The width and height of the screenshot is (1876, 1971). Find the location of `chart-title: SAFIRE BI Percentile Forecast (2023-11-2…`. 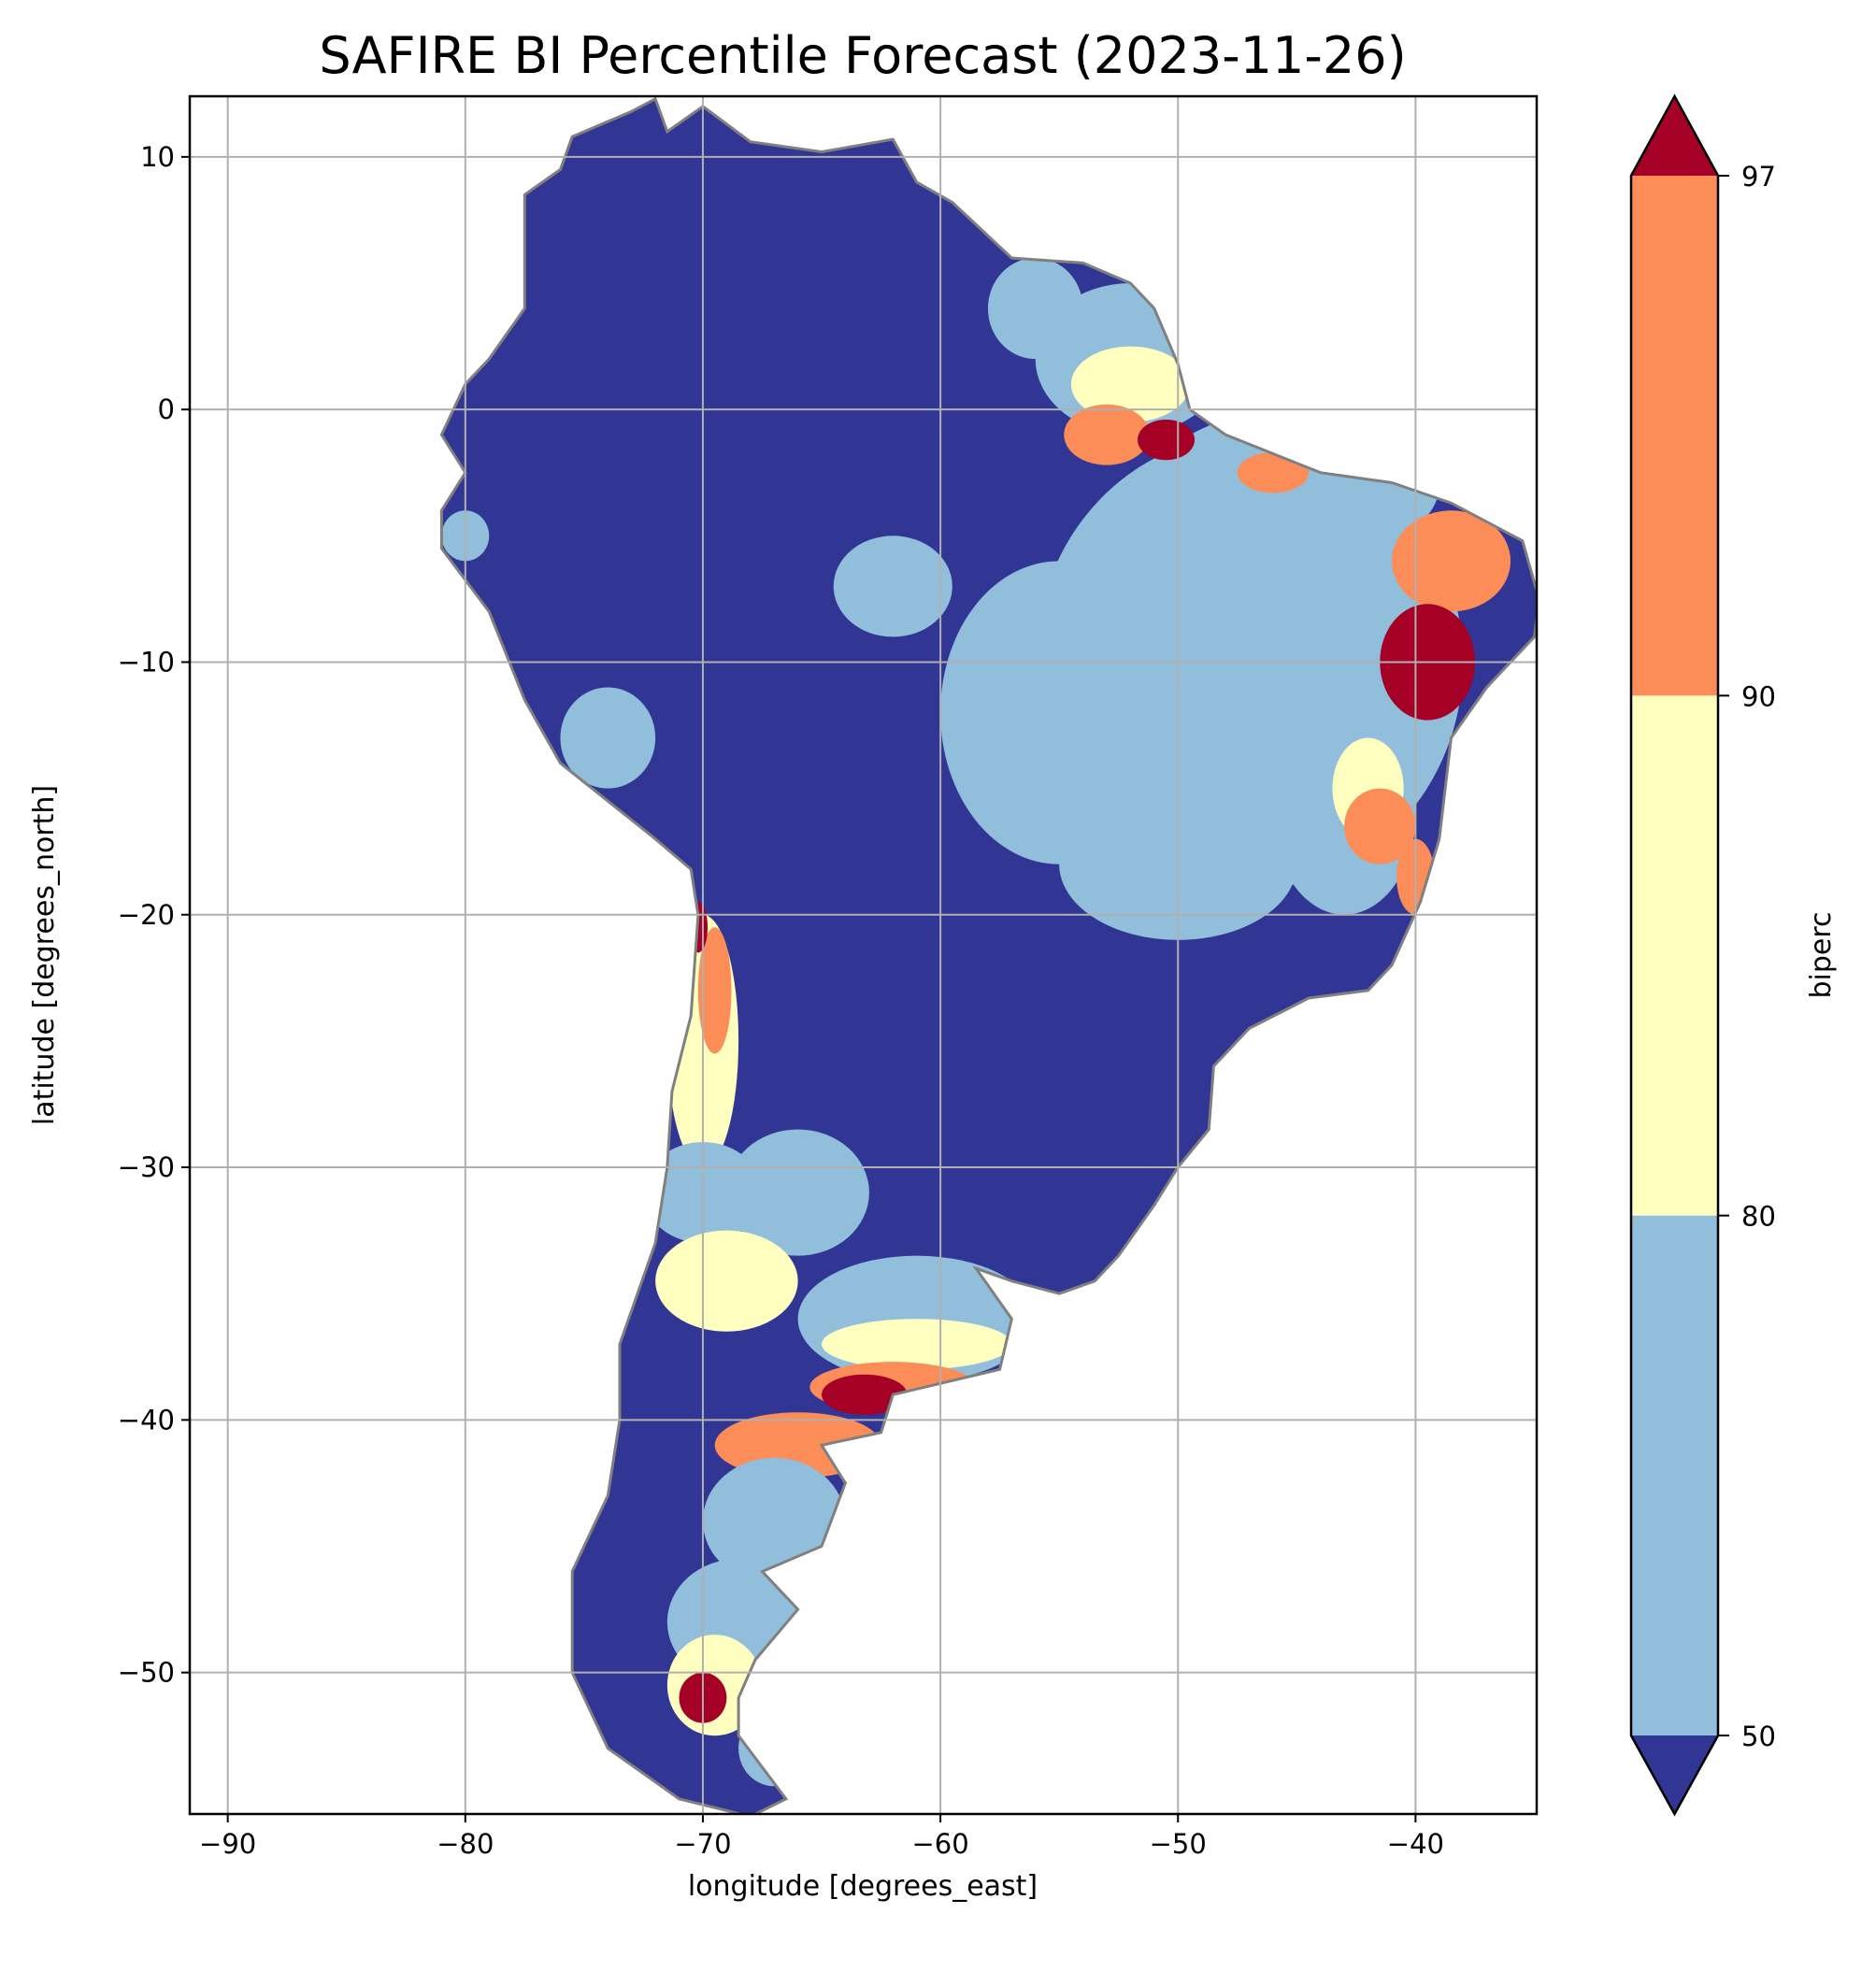

chart-title: SAFIRE BI Percentile Forecast (2023-11-2… is located at coordinates (862, 55).